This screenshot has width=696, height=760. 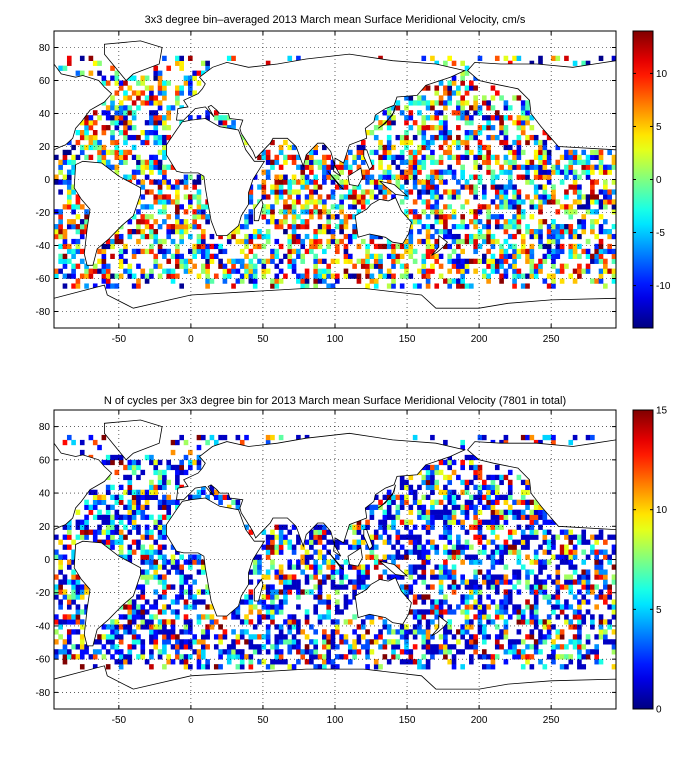 What do you see at coordinates (43, 246) in the screenshot?
I see `y-tick-label: -40` at bounding box center [43, 246].